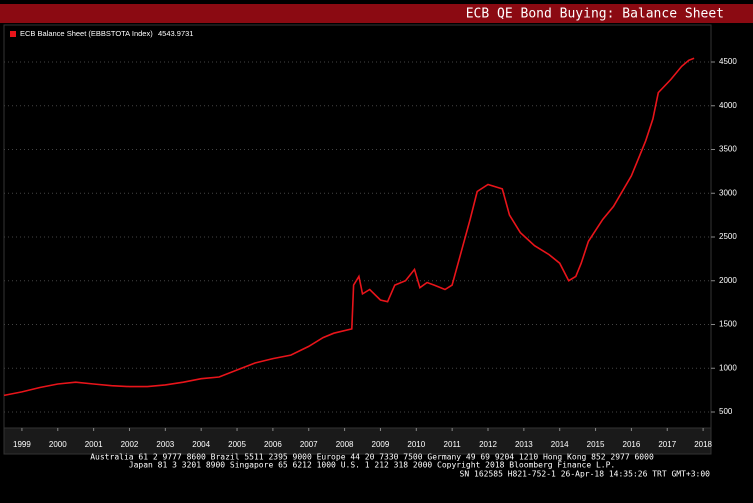  I want to click on x-tick-label: 2004, so click(201, 444).